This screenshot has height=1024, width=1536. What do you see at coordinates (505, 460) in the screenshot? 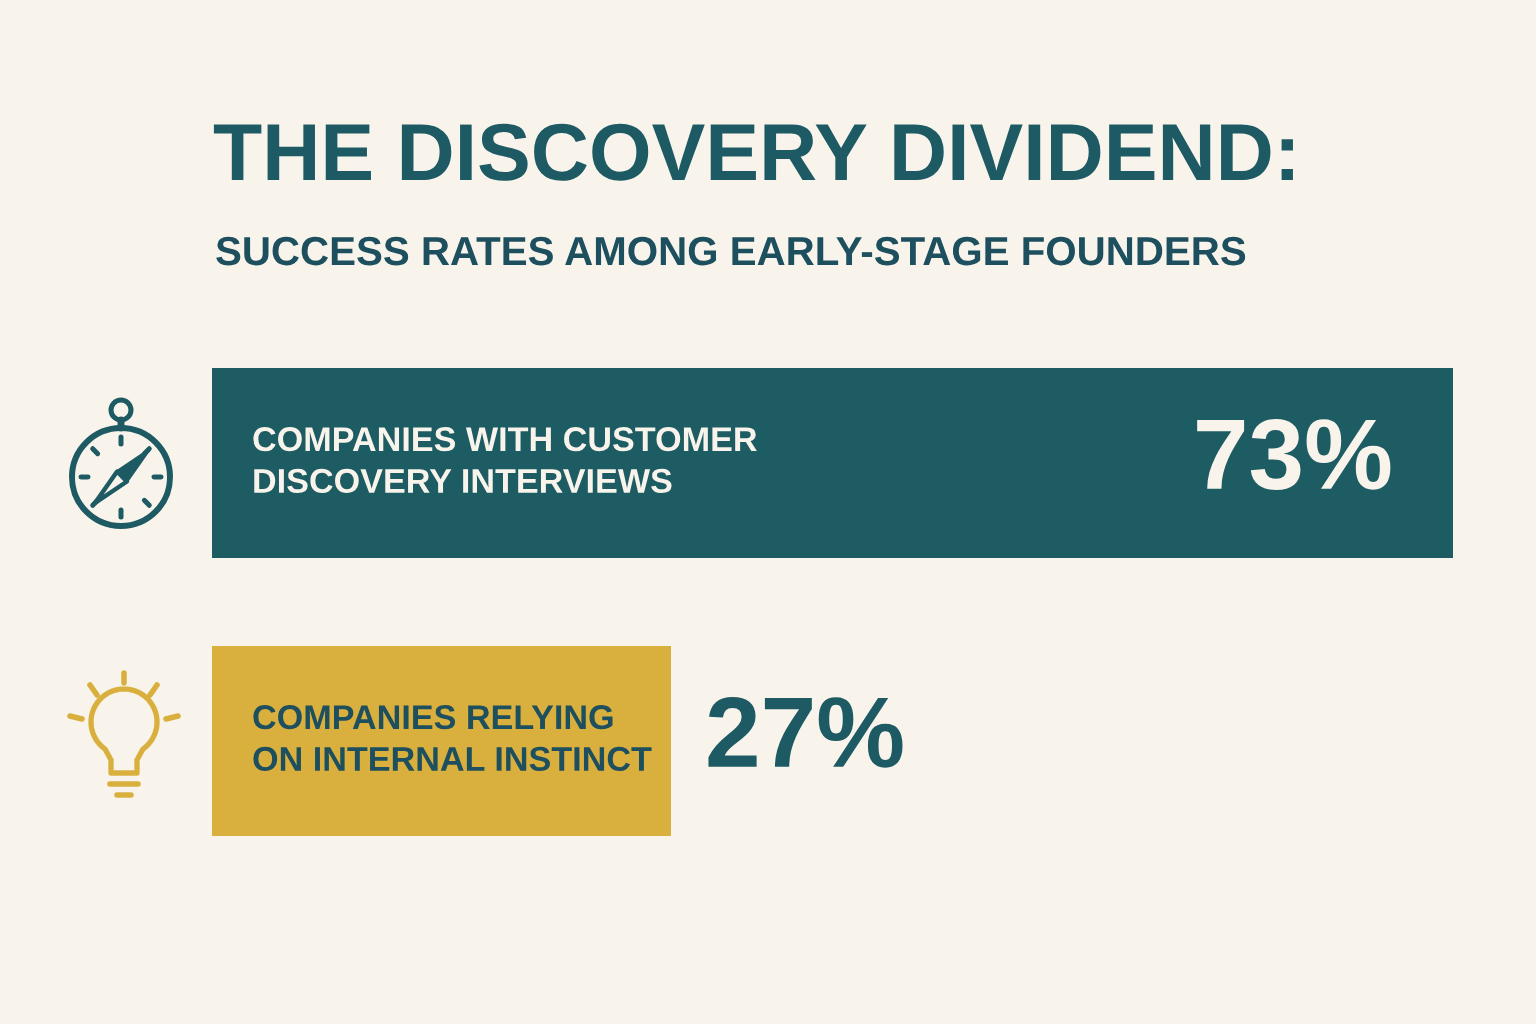
I see `y-tick-label: COMPANIES WITH CUSTOMER DISCOVERY INTERVIEWS` at bounding box center [505, 460].